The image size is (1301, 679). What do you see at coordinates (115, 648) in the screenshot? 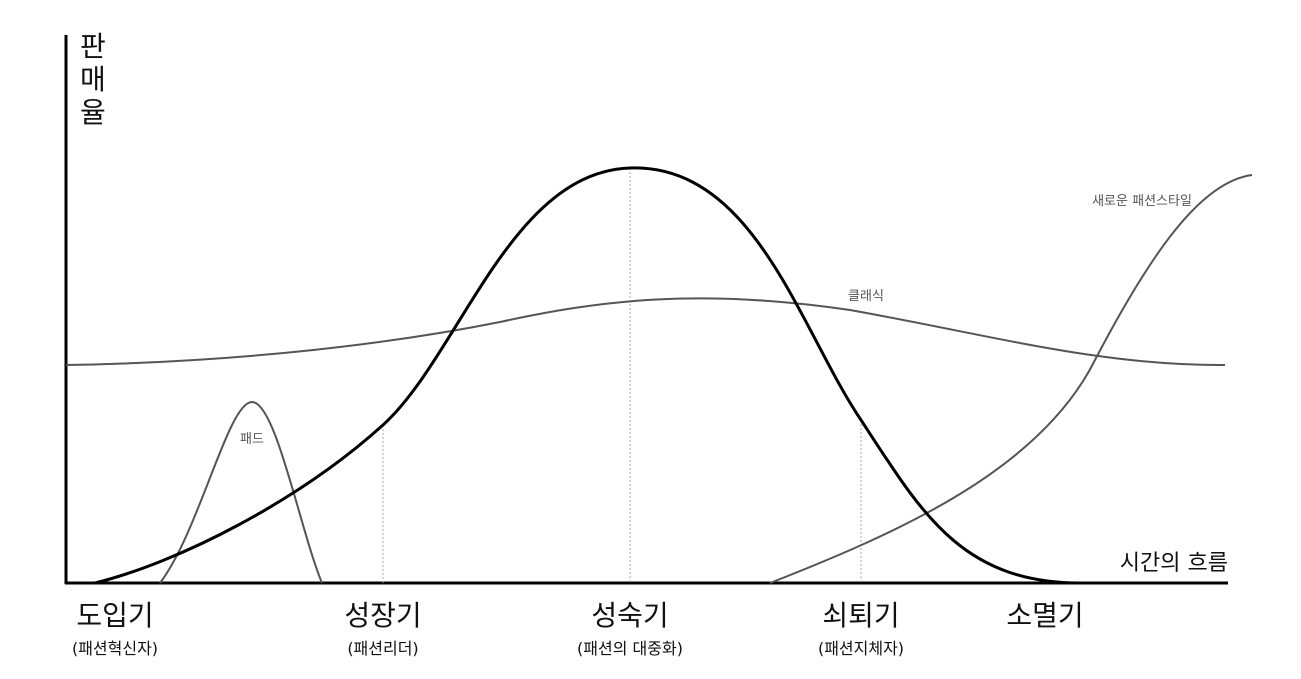
I see `stage-sublabel: (패션혁신자)` at bounding box center [115, 648].